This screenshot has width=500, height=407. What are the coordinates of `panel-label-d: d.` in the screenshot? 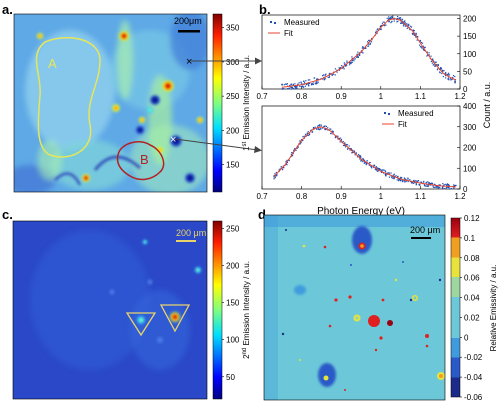 It's located at (264, 214).